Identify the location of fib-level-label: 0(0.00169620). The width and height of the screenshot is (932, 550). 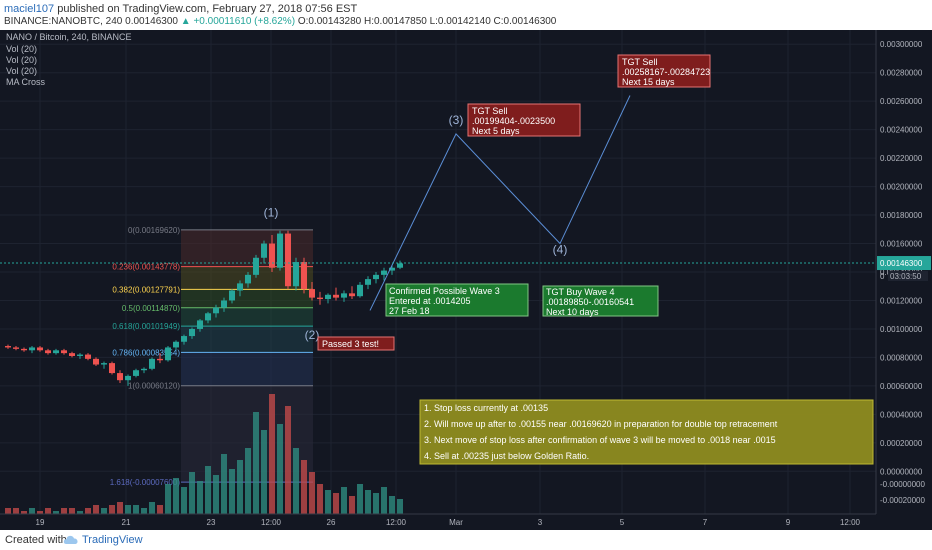
(154, 230).